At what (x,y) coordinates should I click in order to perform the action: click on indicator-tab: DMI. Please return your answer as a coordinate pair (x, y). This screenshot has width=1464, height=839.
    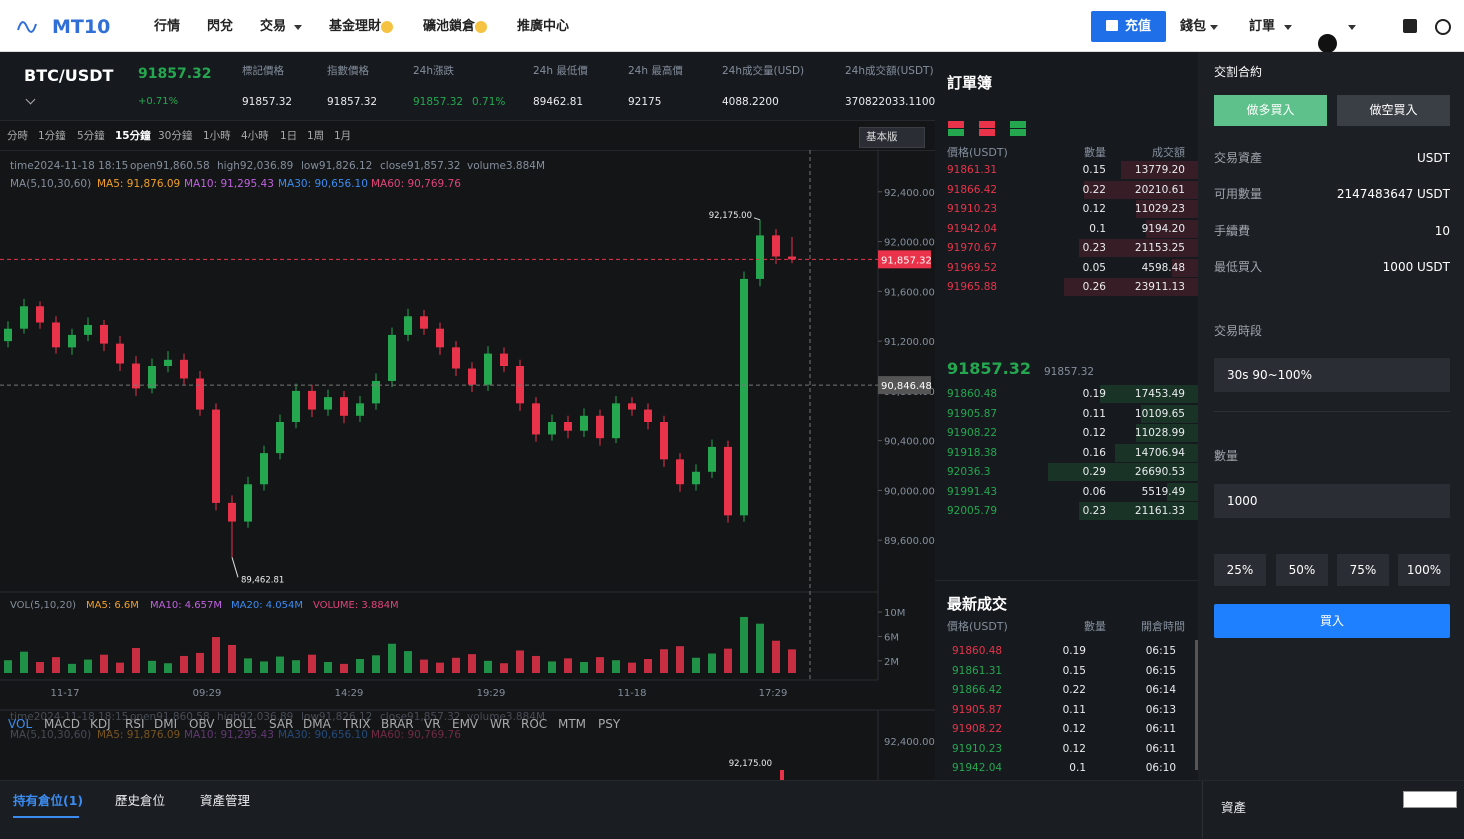
    Looking at the image, I should click on (166, 724).